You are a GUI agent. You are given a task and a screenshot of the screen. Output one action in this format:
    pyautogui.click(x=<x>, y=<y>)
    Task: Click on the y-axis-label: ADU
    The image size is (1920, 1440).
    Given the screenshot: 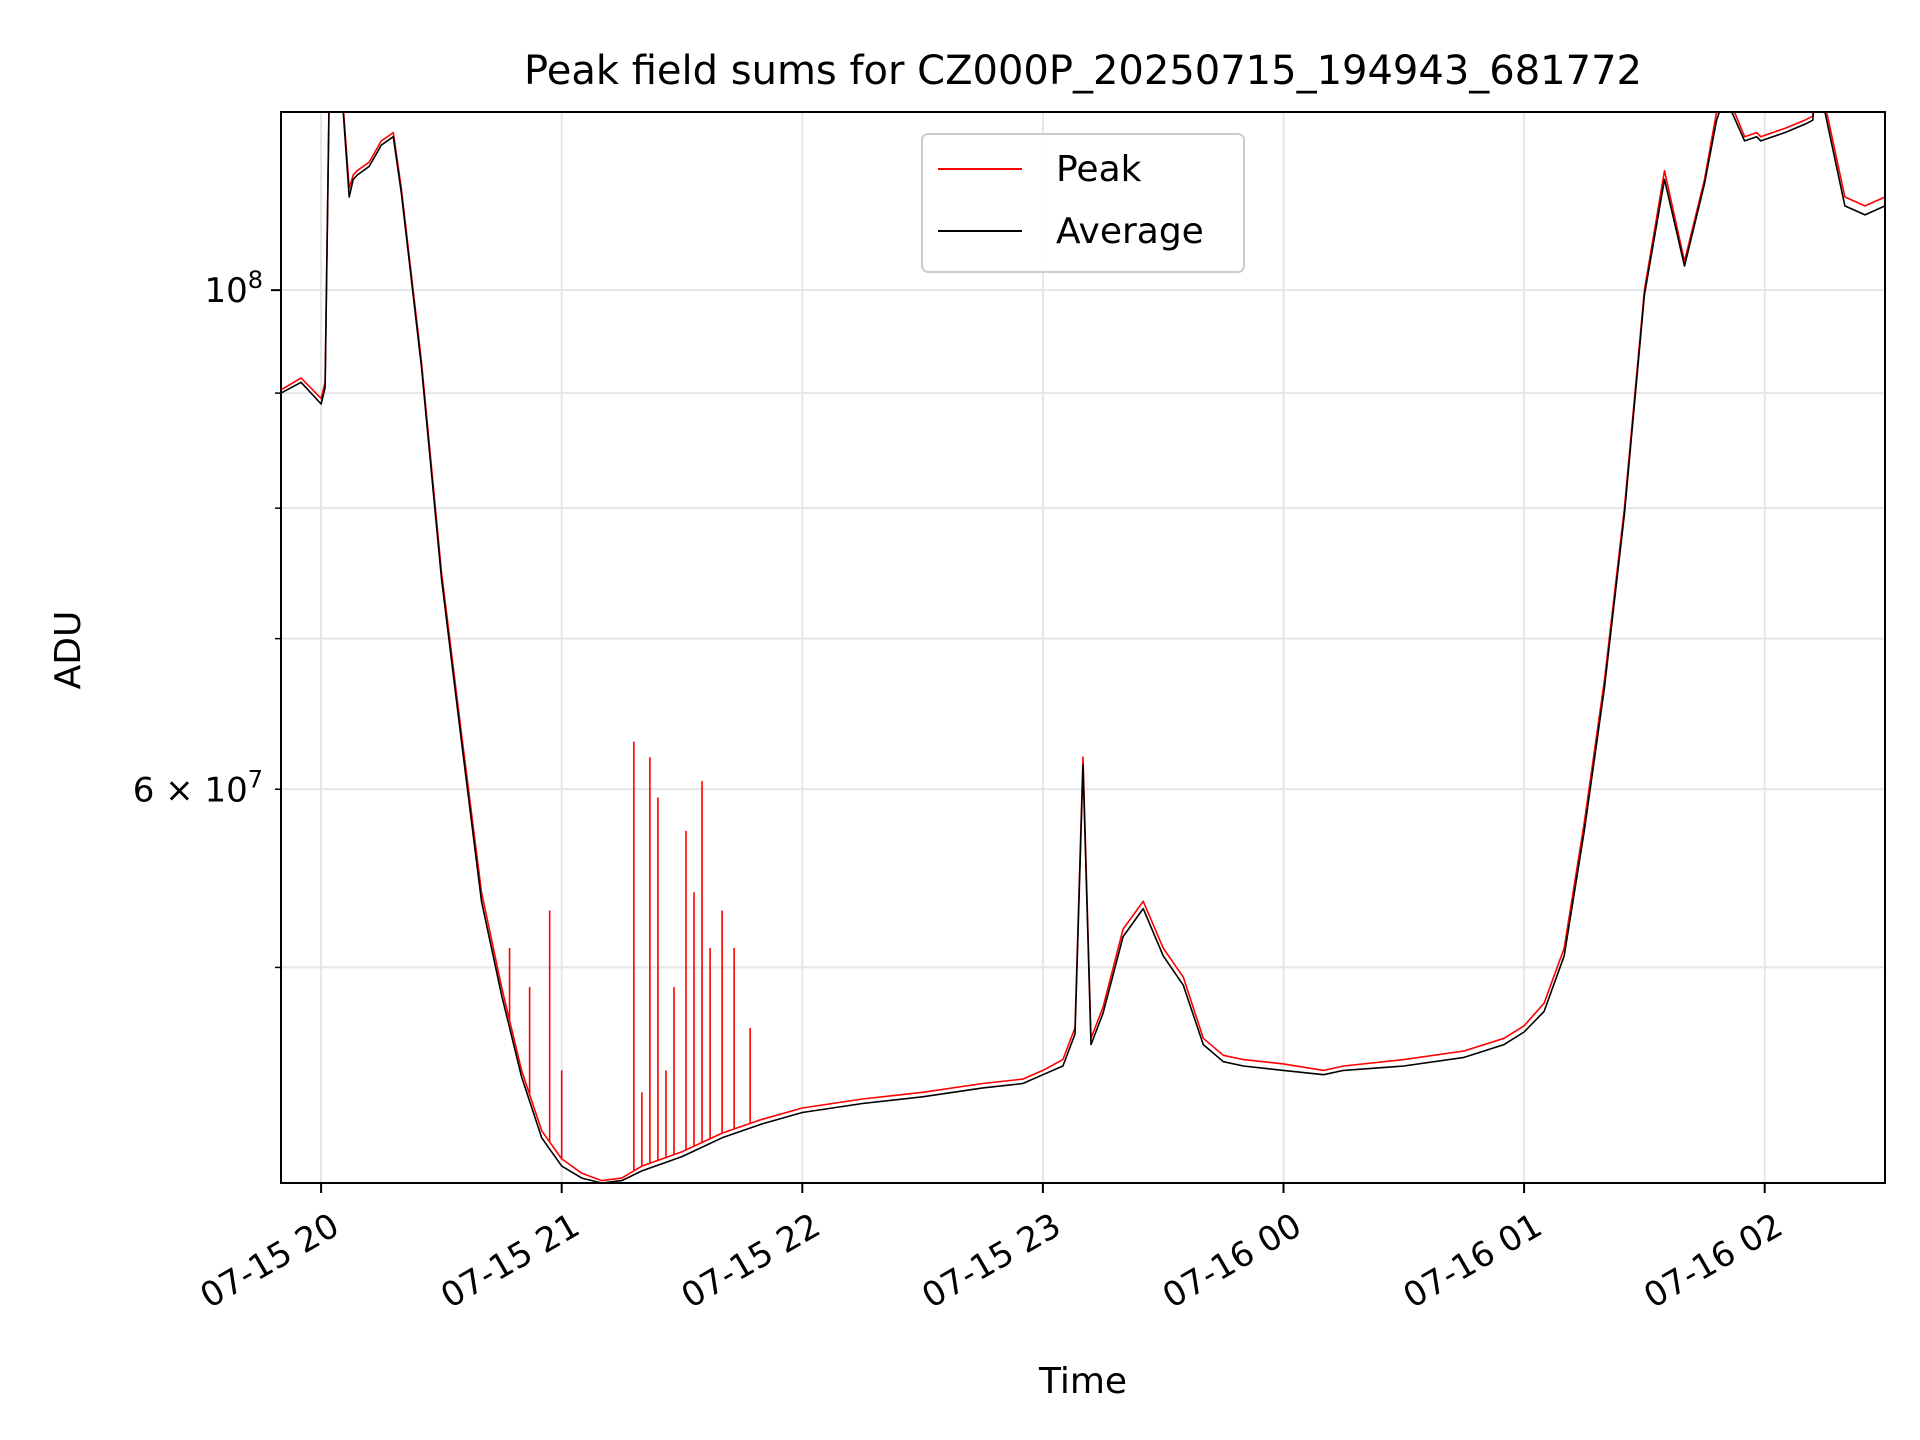 What is the action you would take?
    pyautogui.click(x=68, y=650)
    